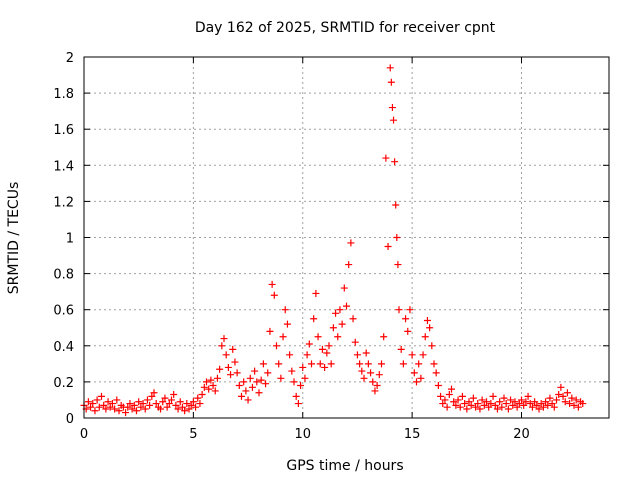 This screenshot has height=480, width=640. I want to click on x-tick-label: 0, so click(84, 434).